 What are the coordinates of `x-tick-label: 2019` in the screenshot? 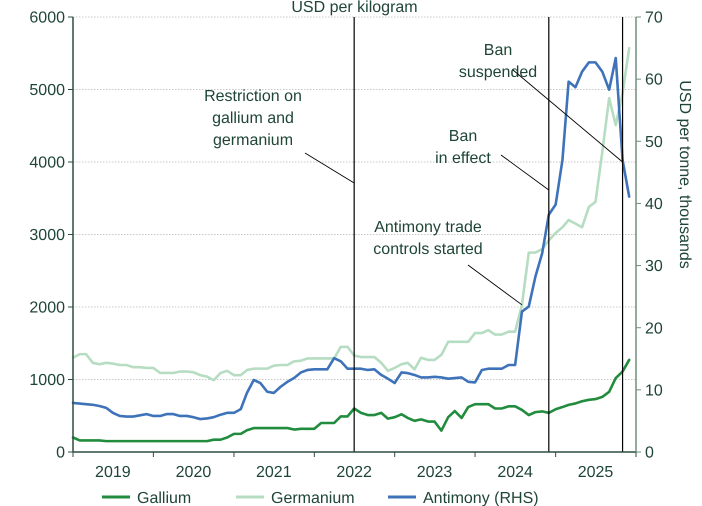 It's located at (113, 472).